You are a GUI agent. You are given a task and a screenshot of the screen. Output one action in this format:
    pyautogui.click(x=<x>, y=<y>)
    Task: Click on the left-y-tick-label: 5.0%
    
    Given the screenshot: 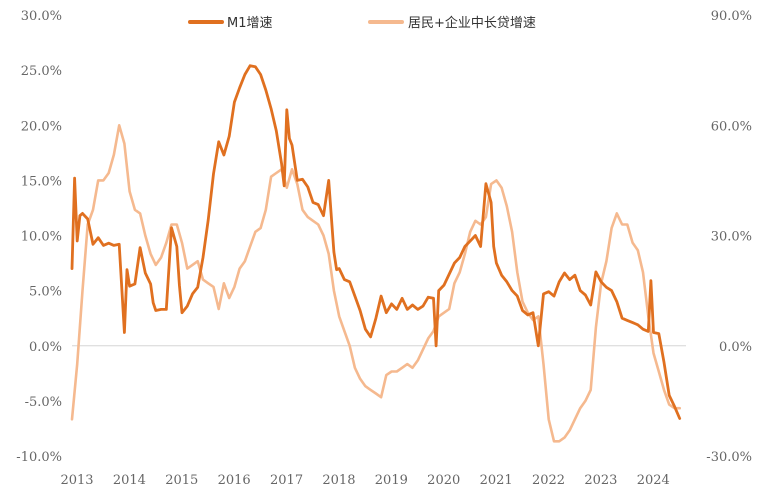 What is the action you would take?
    pyautogui.click(x=45, y=292)
    